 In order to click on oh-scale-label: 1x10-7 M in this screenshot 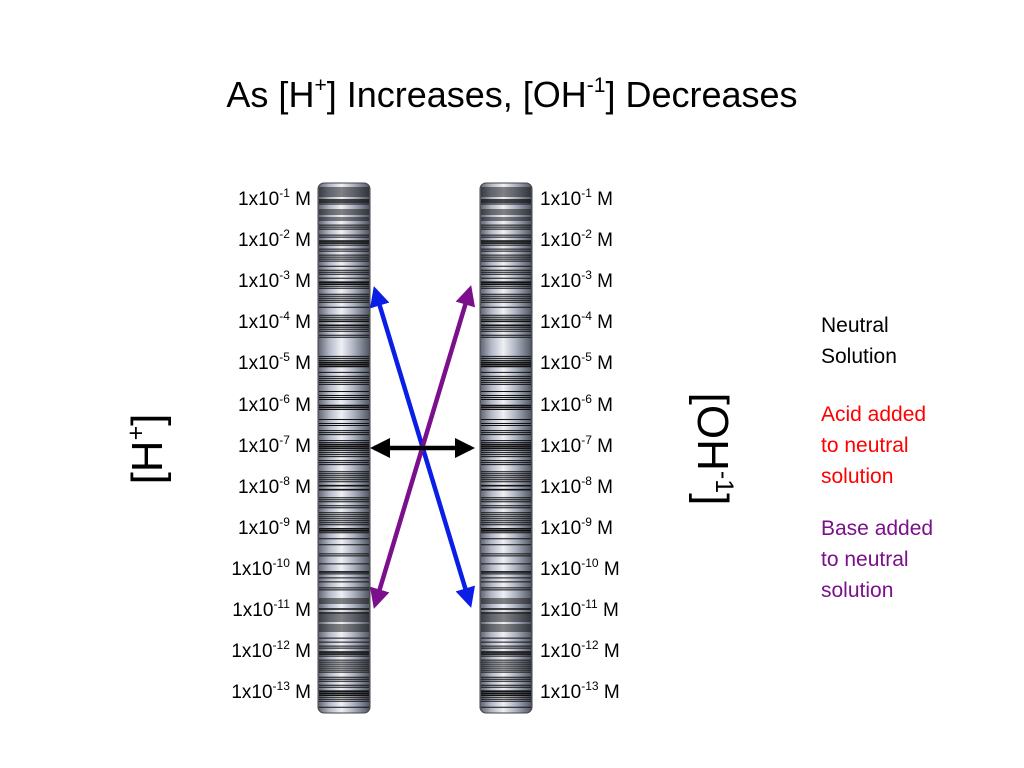, I will do `click(576, 444)`.